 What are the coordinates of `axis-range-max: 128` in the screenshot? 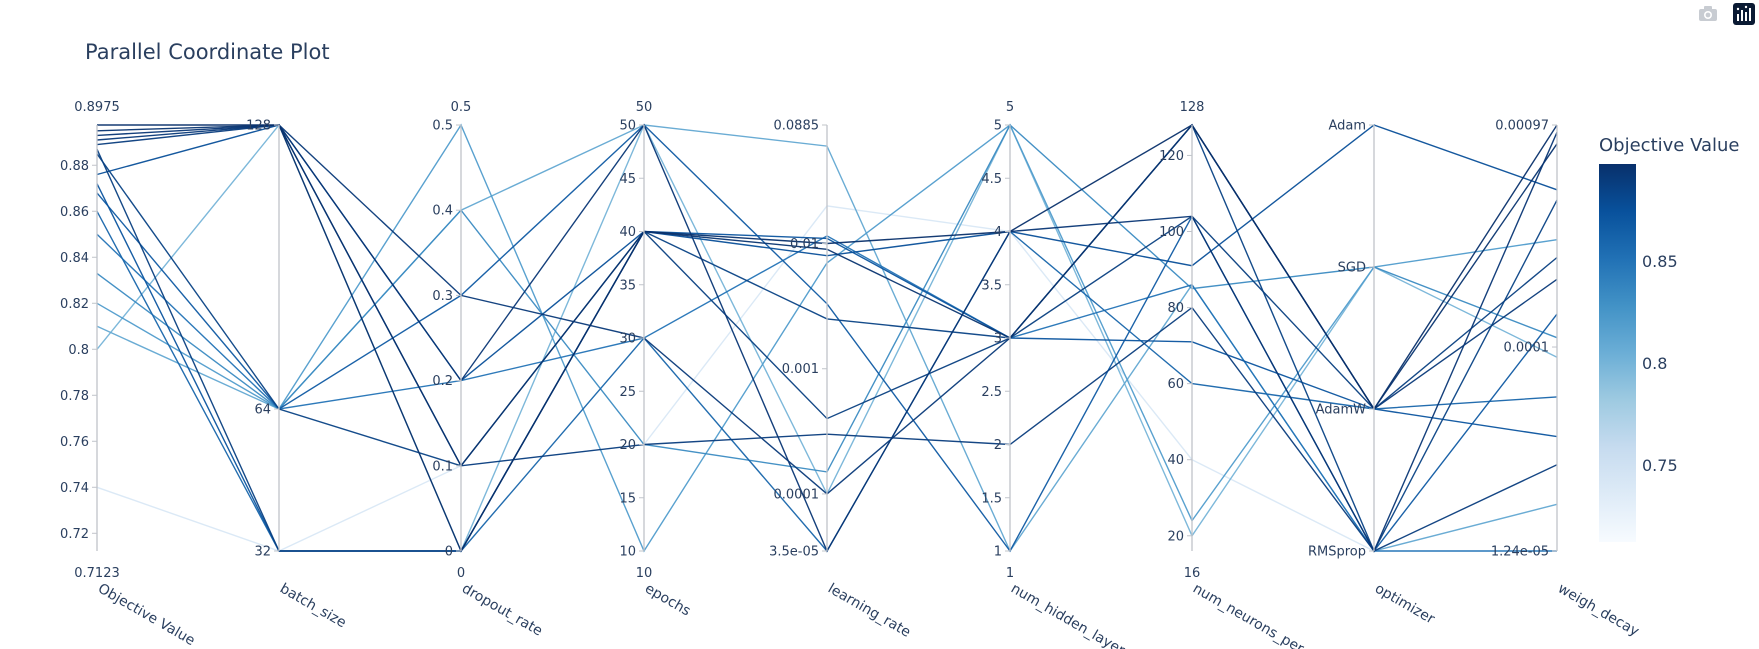 It's located at (1192, 107).